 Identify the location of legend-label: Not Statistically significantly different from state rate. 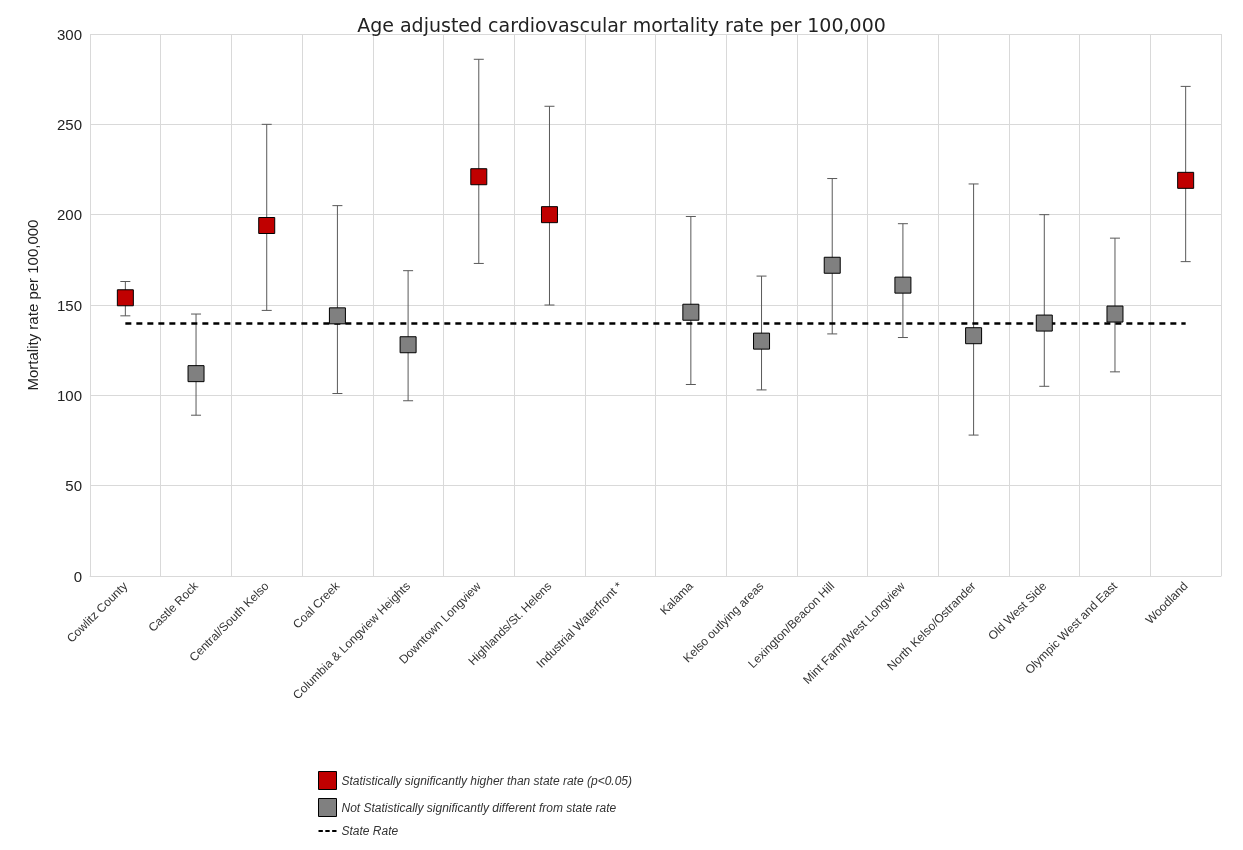
(479, 807).